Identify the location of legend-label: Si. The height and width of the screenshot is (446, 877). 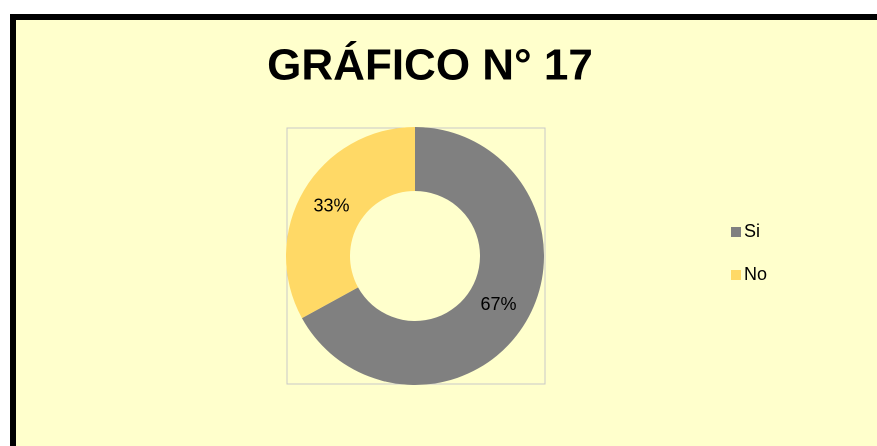
(752, 231).